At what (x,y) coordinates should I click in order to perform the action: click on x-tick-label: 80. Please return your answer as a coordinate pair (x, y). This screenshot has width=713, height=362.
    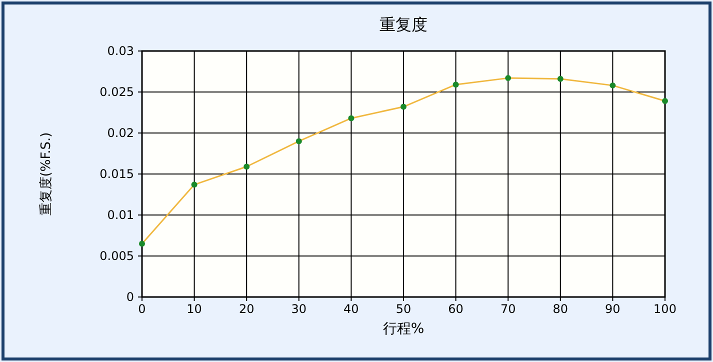
    Looking at the image, I should click on (560, 309).